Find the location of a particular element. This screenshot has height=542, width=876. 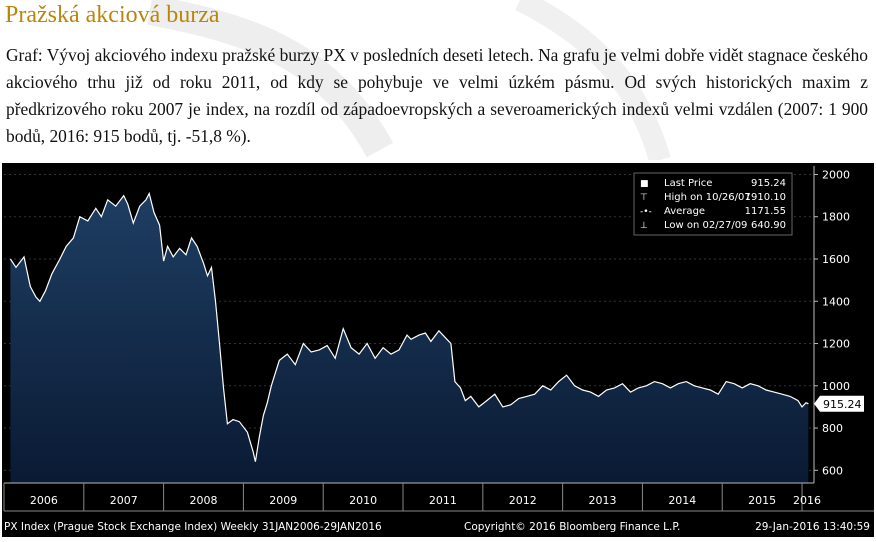

last-price-label: 915.24 is located at coordinates (842, 404).